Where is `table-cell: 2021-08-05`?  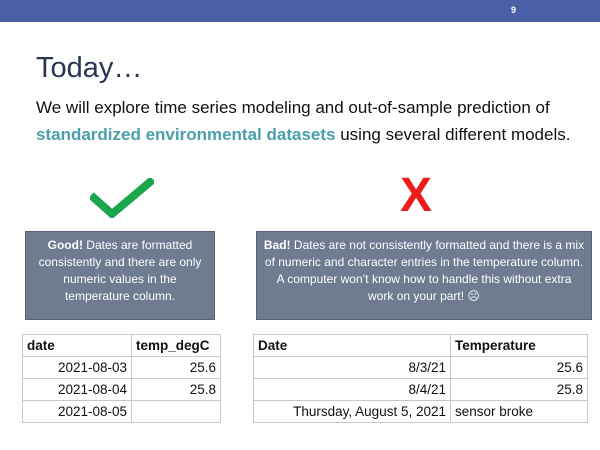 table-cell: 2021-08-05 is located at coordinates (77, 411).